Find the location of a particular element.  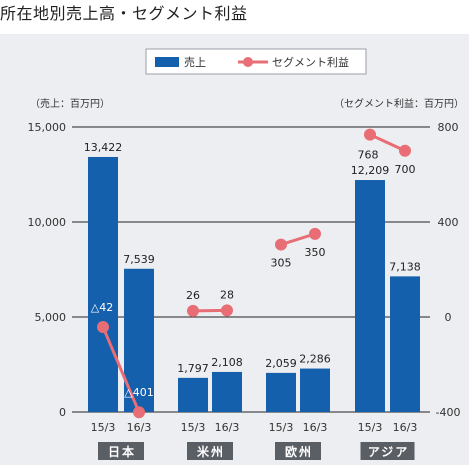

category-label: アジア is located at coordinates (389, 452).